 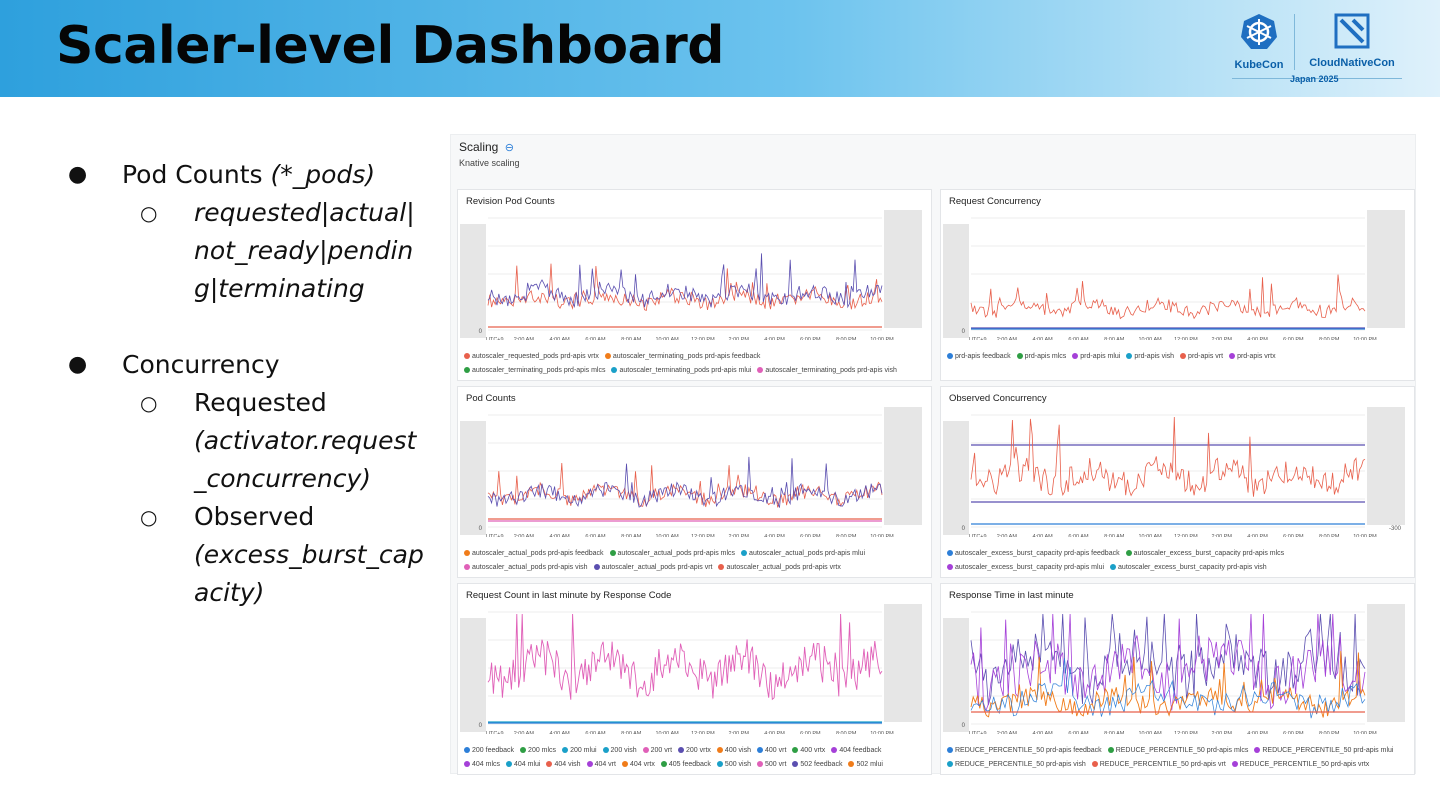 I want to click on legend-label: 200 feedback, so click(x=493, y=750).